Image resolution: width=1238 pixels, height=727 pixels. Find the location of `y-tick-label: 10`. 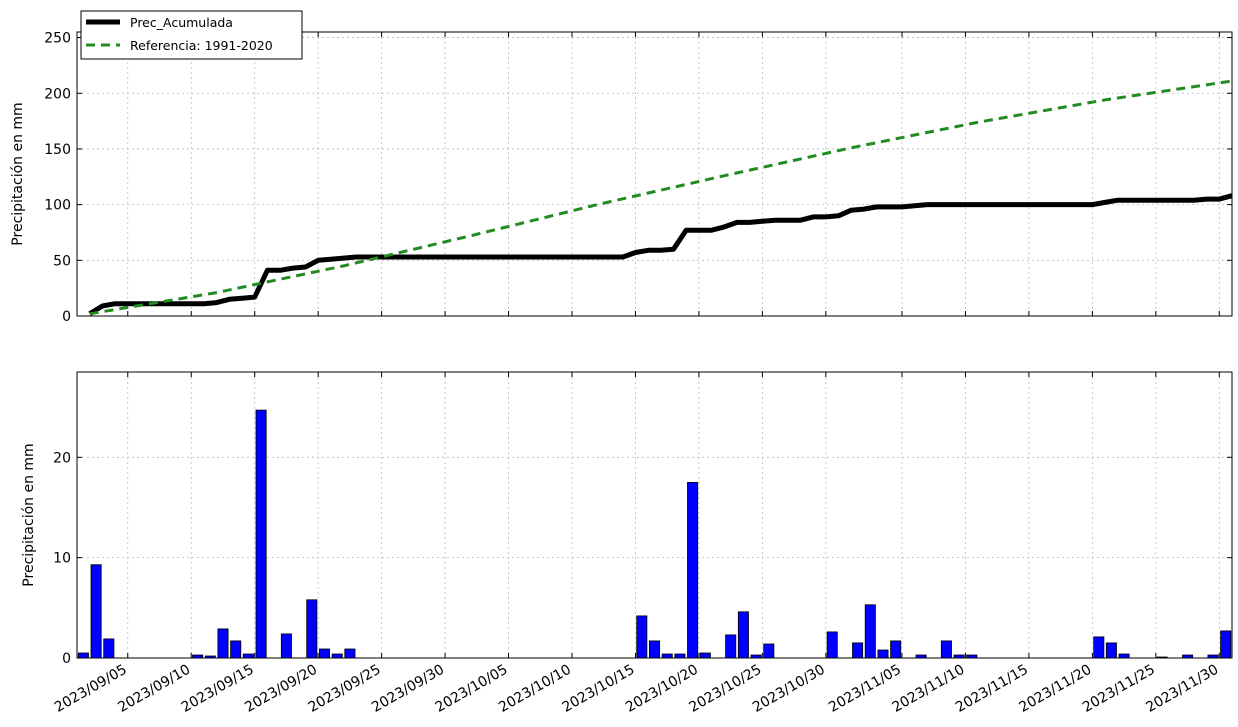

y-tick-label: 10 is located at coordinates (62, 559).